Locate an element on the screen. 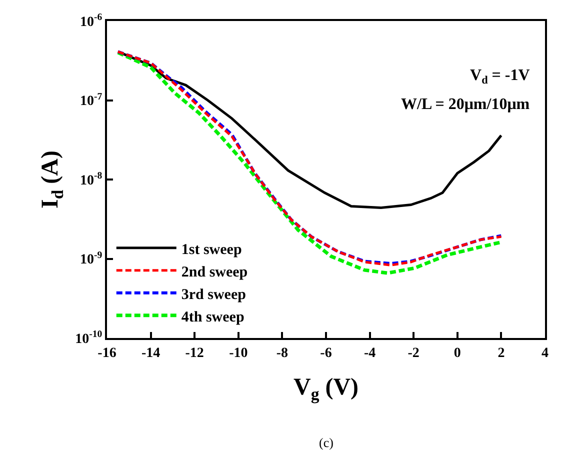  x-tick-label: -4 is located at coordinates (370, 353).